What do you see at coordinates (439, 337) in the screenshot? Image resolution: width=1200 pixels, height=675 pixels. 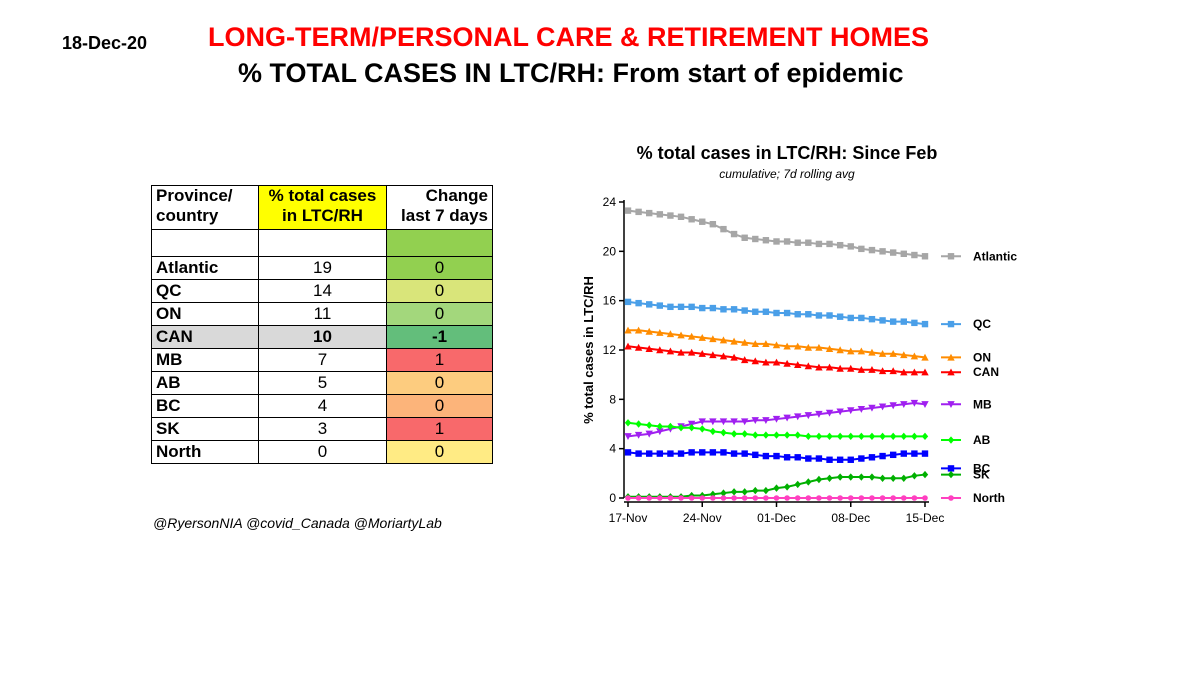 I see `row-change: -1` at bounding box center [439, 337].